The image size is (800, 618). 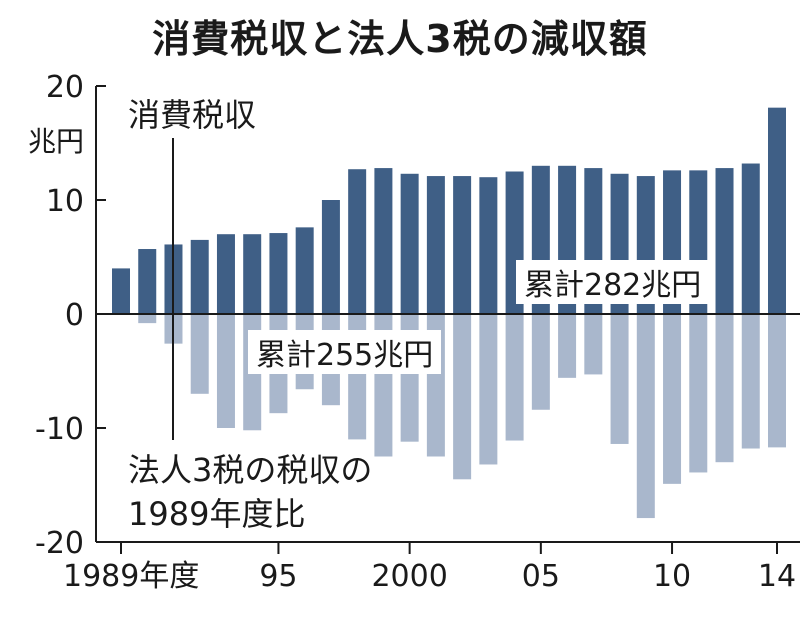 What do you see at coordinates (59, 543) in the screenshot?
I see `y-tick-label: -20` at bounding box center [59, 543].